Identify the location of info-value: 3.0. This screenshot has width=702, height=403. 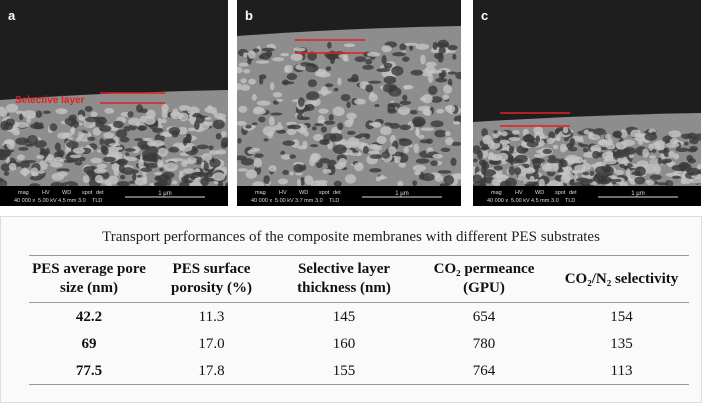
(555, 201).